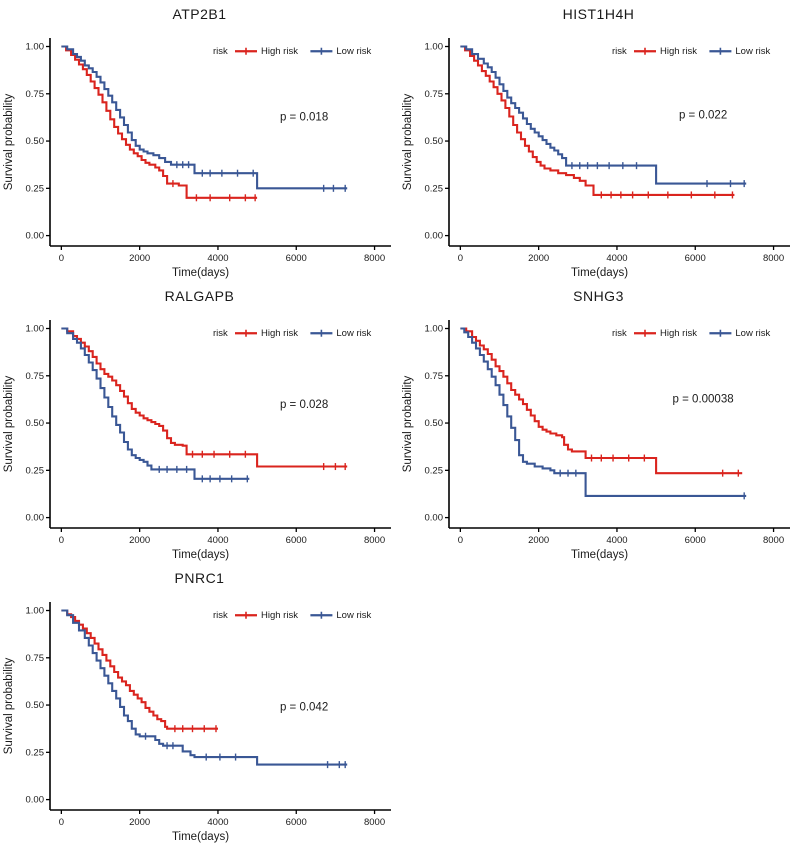 Image resolution: width=799 pixels, height=846 pixels. Describe the element at coordinates (598, 14) in the screenshot. I see `panel-title: HIST1H4H` at that location.